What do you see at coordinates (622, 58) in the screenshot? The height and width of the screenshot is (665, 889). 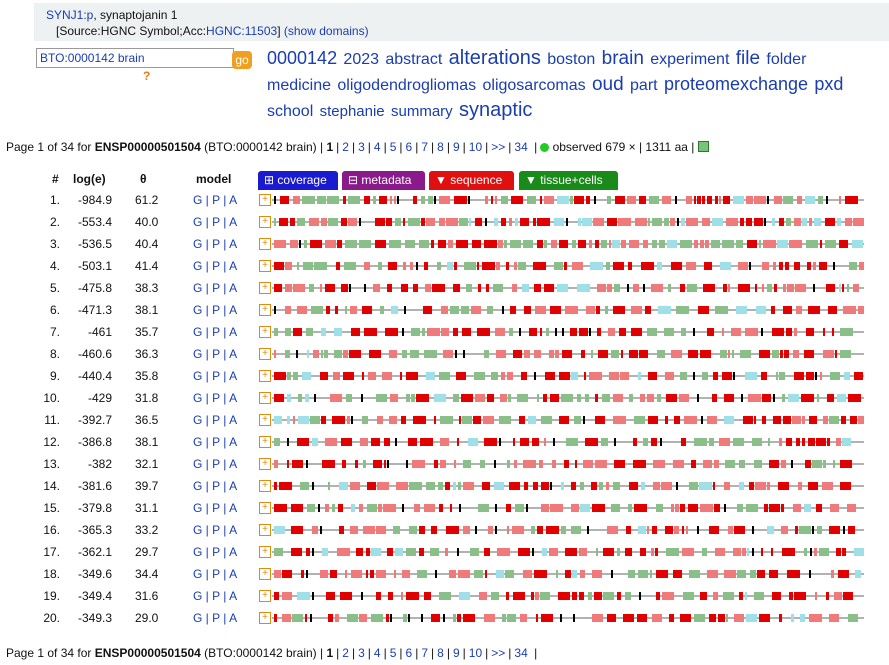 I see `tag-brain: brain` at bounding box center [622, 58].